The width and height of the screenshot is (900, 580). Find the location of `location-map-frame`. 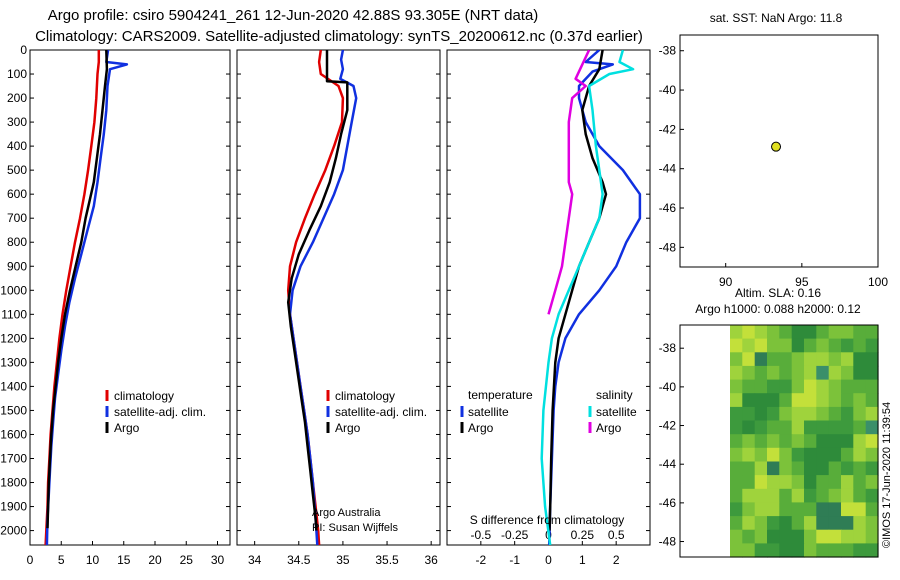

location-map-frame is located at coordinates (779, 151).